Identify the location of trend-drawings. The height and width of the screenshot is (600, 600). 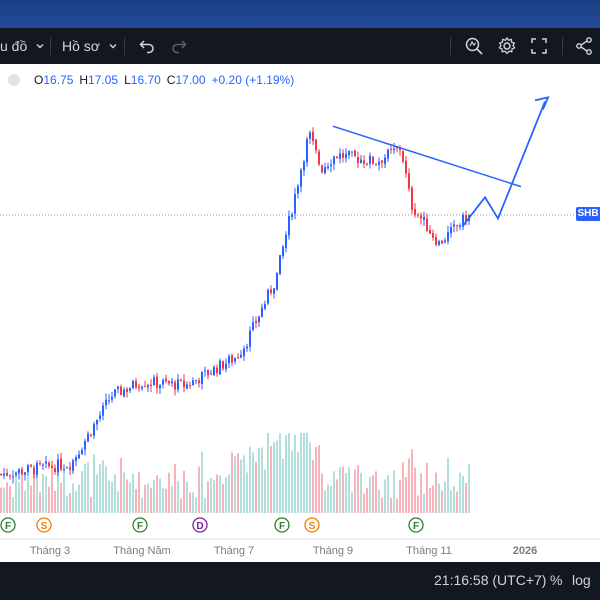
(441, 161).